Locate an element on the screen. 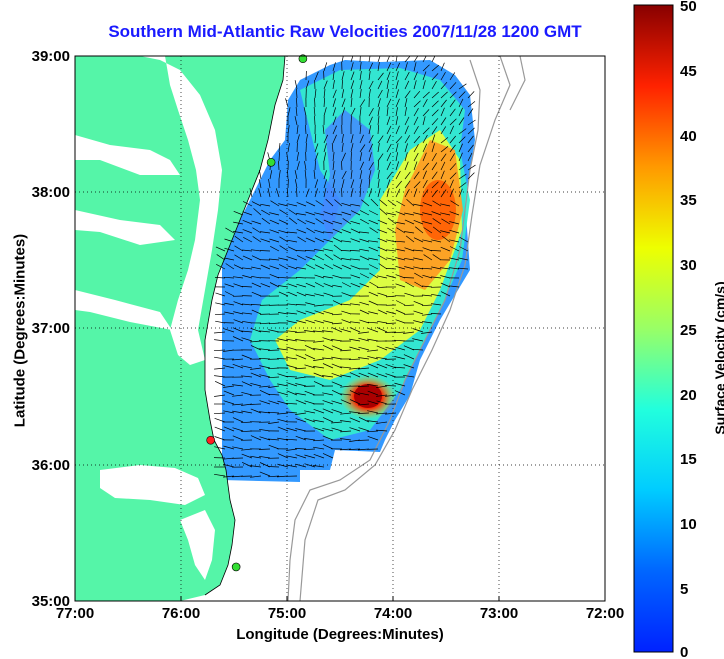 The height and width of the screenshot is (659, 724). colorbar-tick-label: 20 is located at coordinates (688, 395).